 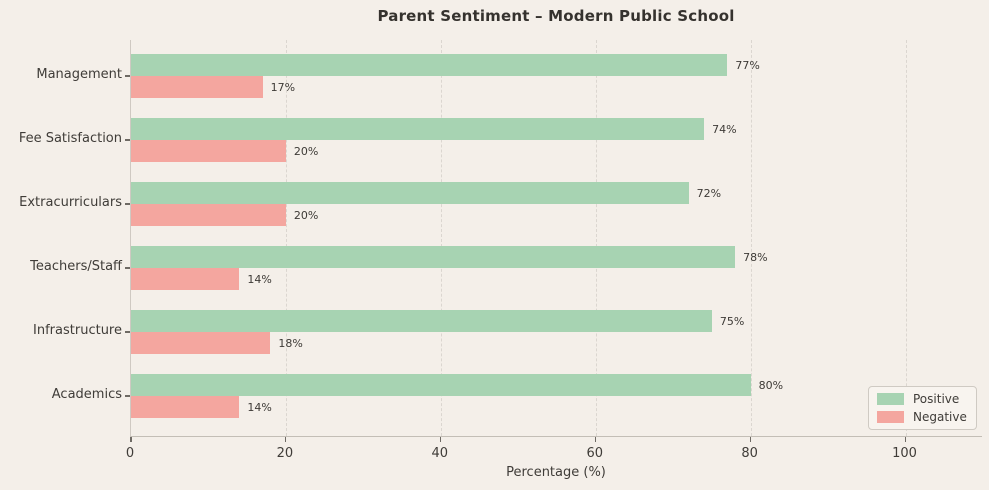 I want to click on x-tick-label-60: 60, so click(x=594, y=453).